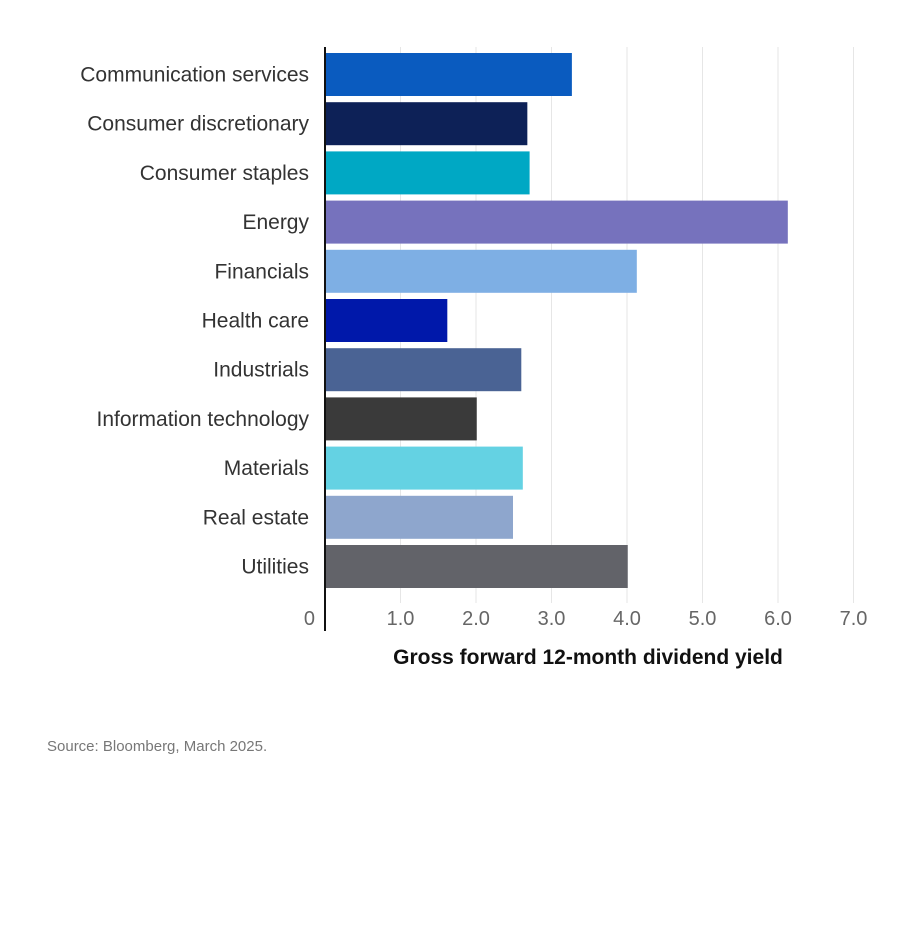  What do you see at coordinates (309, 619) in the screenshot?
I see `x-tick-label: 0` at bounding box center [309, 619].